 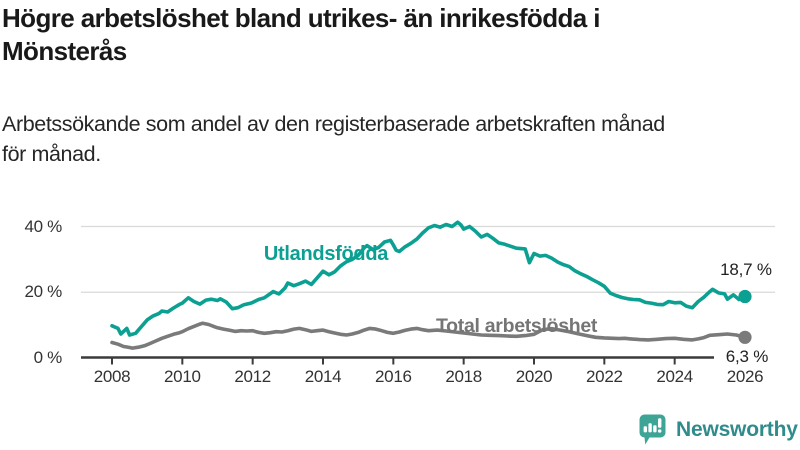 I want to click on bar-medium, so click(x=655, y=429).